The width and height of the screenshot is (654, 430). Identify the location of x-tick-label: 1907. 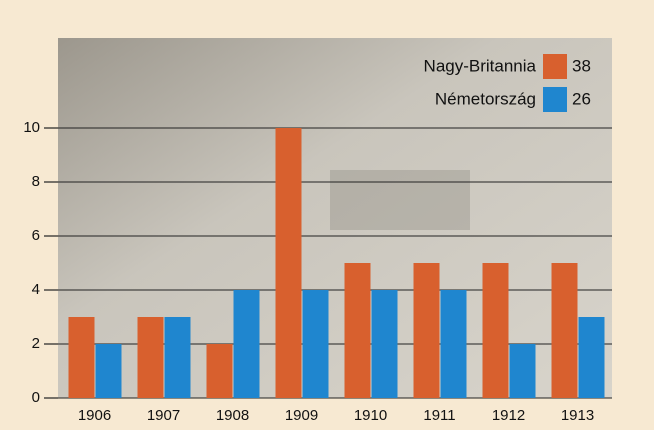
(163, 415).